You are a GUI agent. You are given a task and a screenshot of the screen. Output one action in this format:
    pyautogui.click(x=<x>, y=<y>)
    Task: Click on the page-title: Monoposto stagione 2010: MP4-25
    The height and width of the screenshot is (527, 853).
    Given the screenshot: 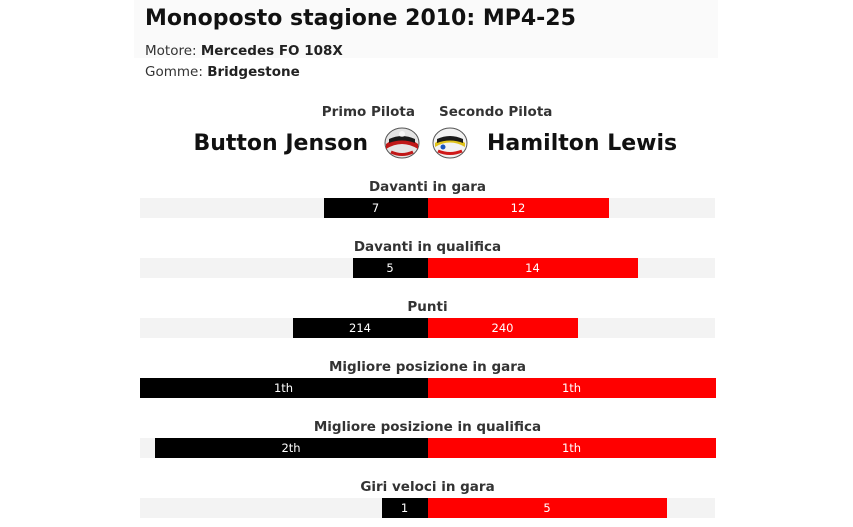 What is the action you would take?
    pyautogui.click(x=360, y=18)
    